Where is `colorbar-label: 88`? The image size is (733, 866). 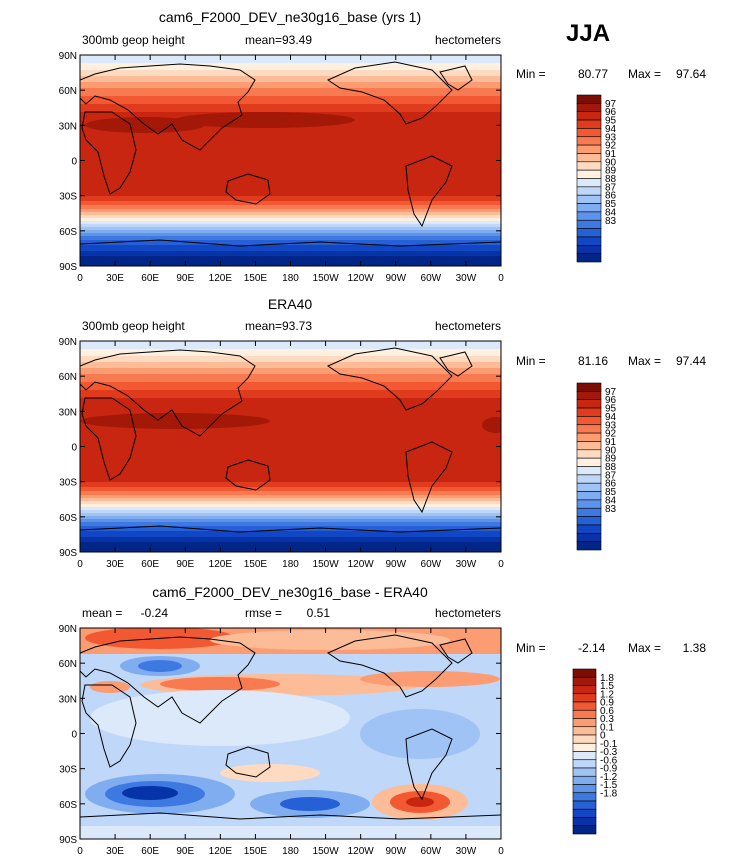
colorbar-label: 88 is located at coordinates (611, 467).